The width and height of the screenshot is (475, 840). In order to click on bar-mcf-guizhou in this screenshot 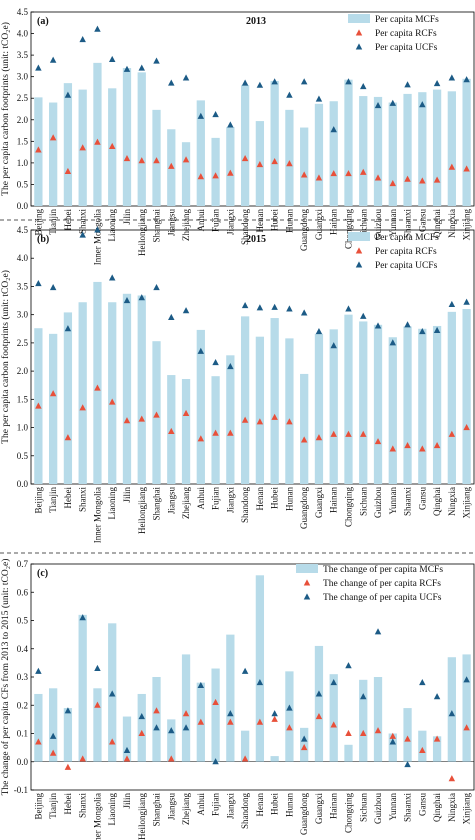, I will do `click(378, 719)`.